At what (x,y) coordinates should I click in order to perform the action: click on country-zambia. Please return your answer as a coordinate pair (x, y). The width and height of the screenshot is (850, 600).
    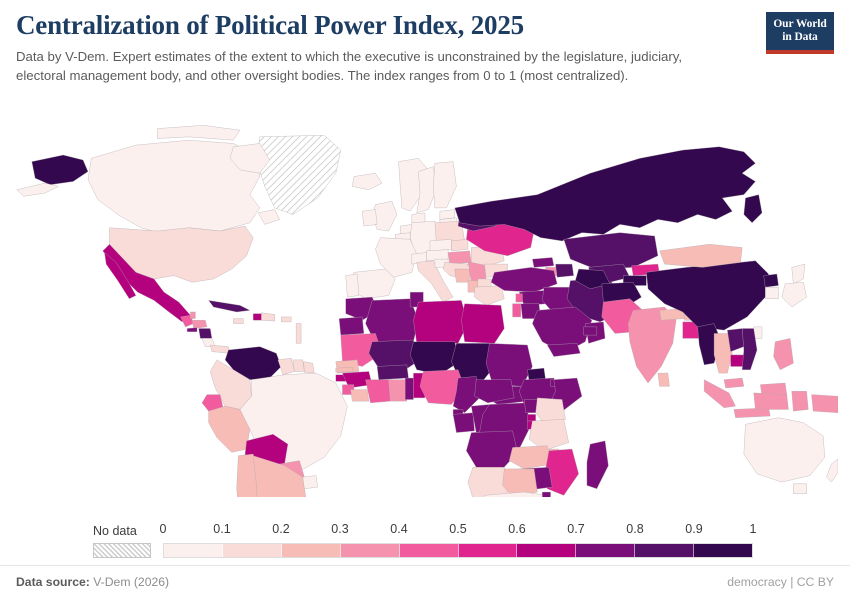
    Looking at the image, I should click on (530, 457).